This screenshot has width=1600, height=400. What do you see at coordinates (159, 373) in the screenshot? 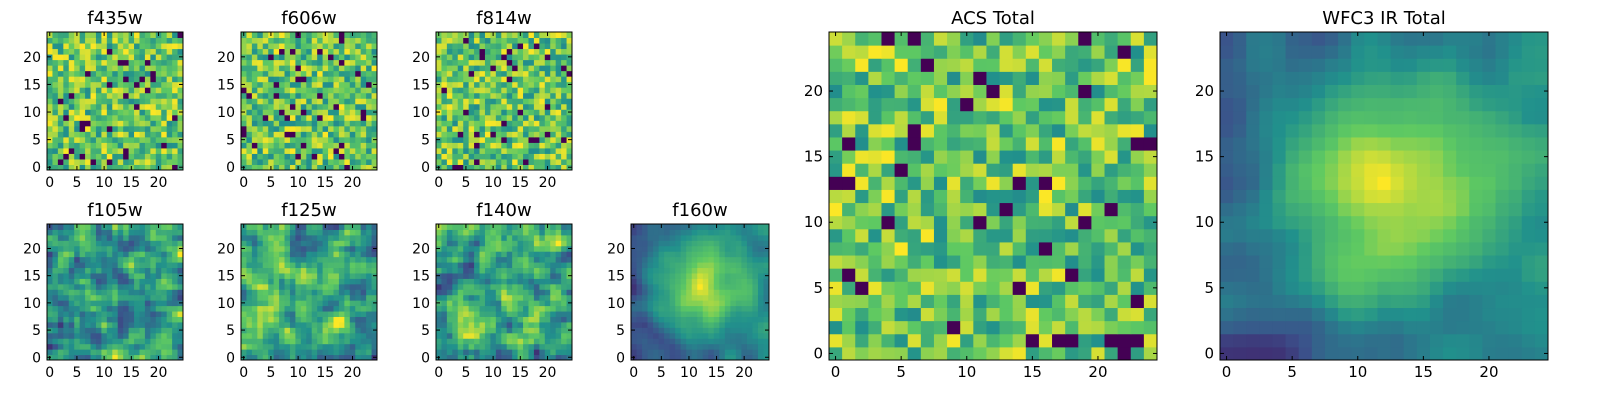
I see `x-tick-label: 20` at bounding box center [159, 373].